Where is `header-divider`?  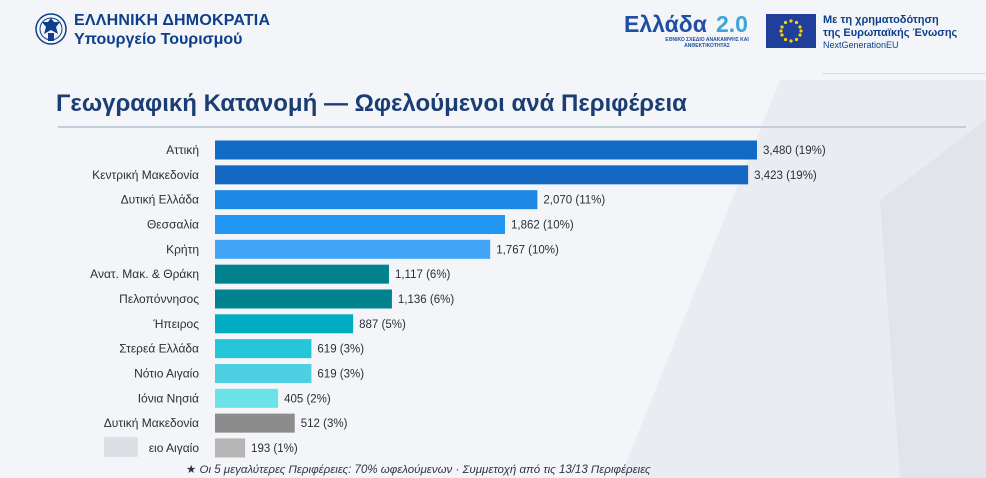
header-divider is located at coordinates (904, 73).